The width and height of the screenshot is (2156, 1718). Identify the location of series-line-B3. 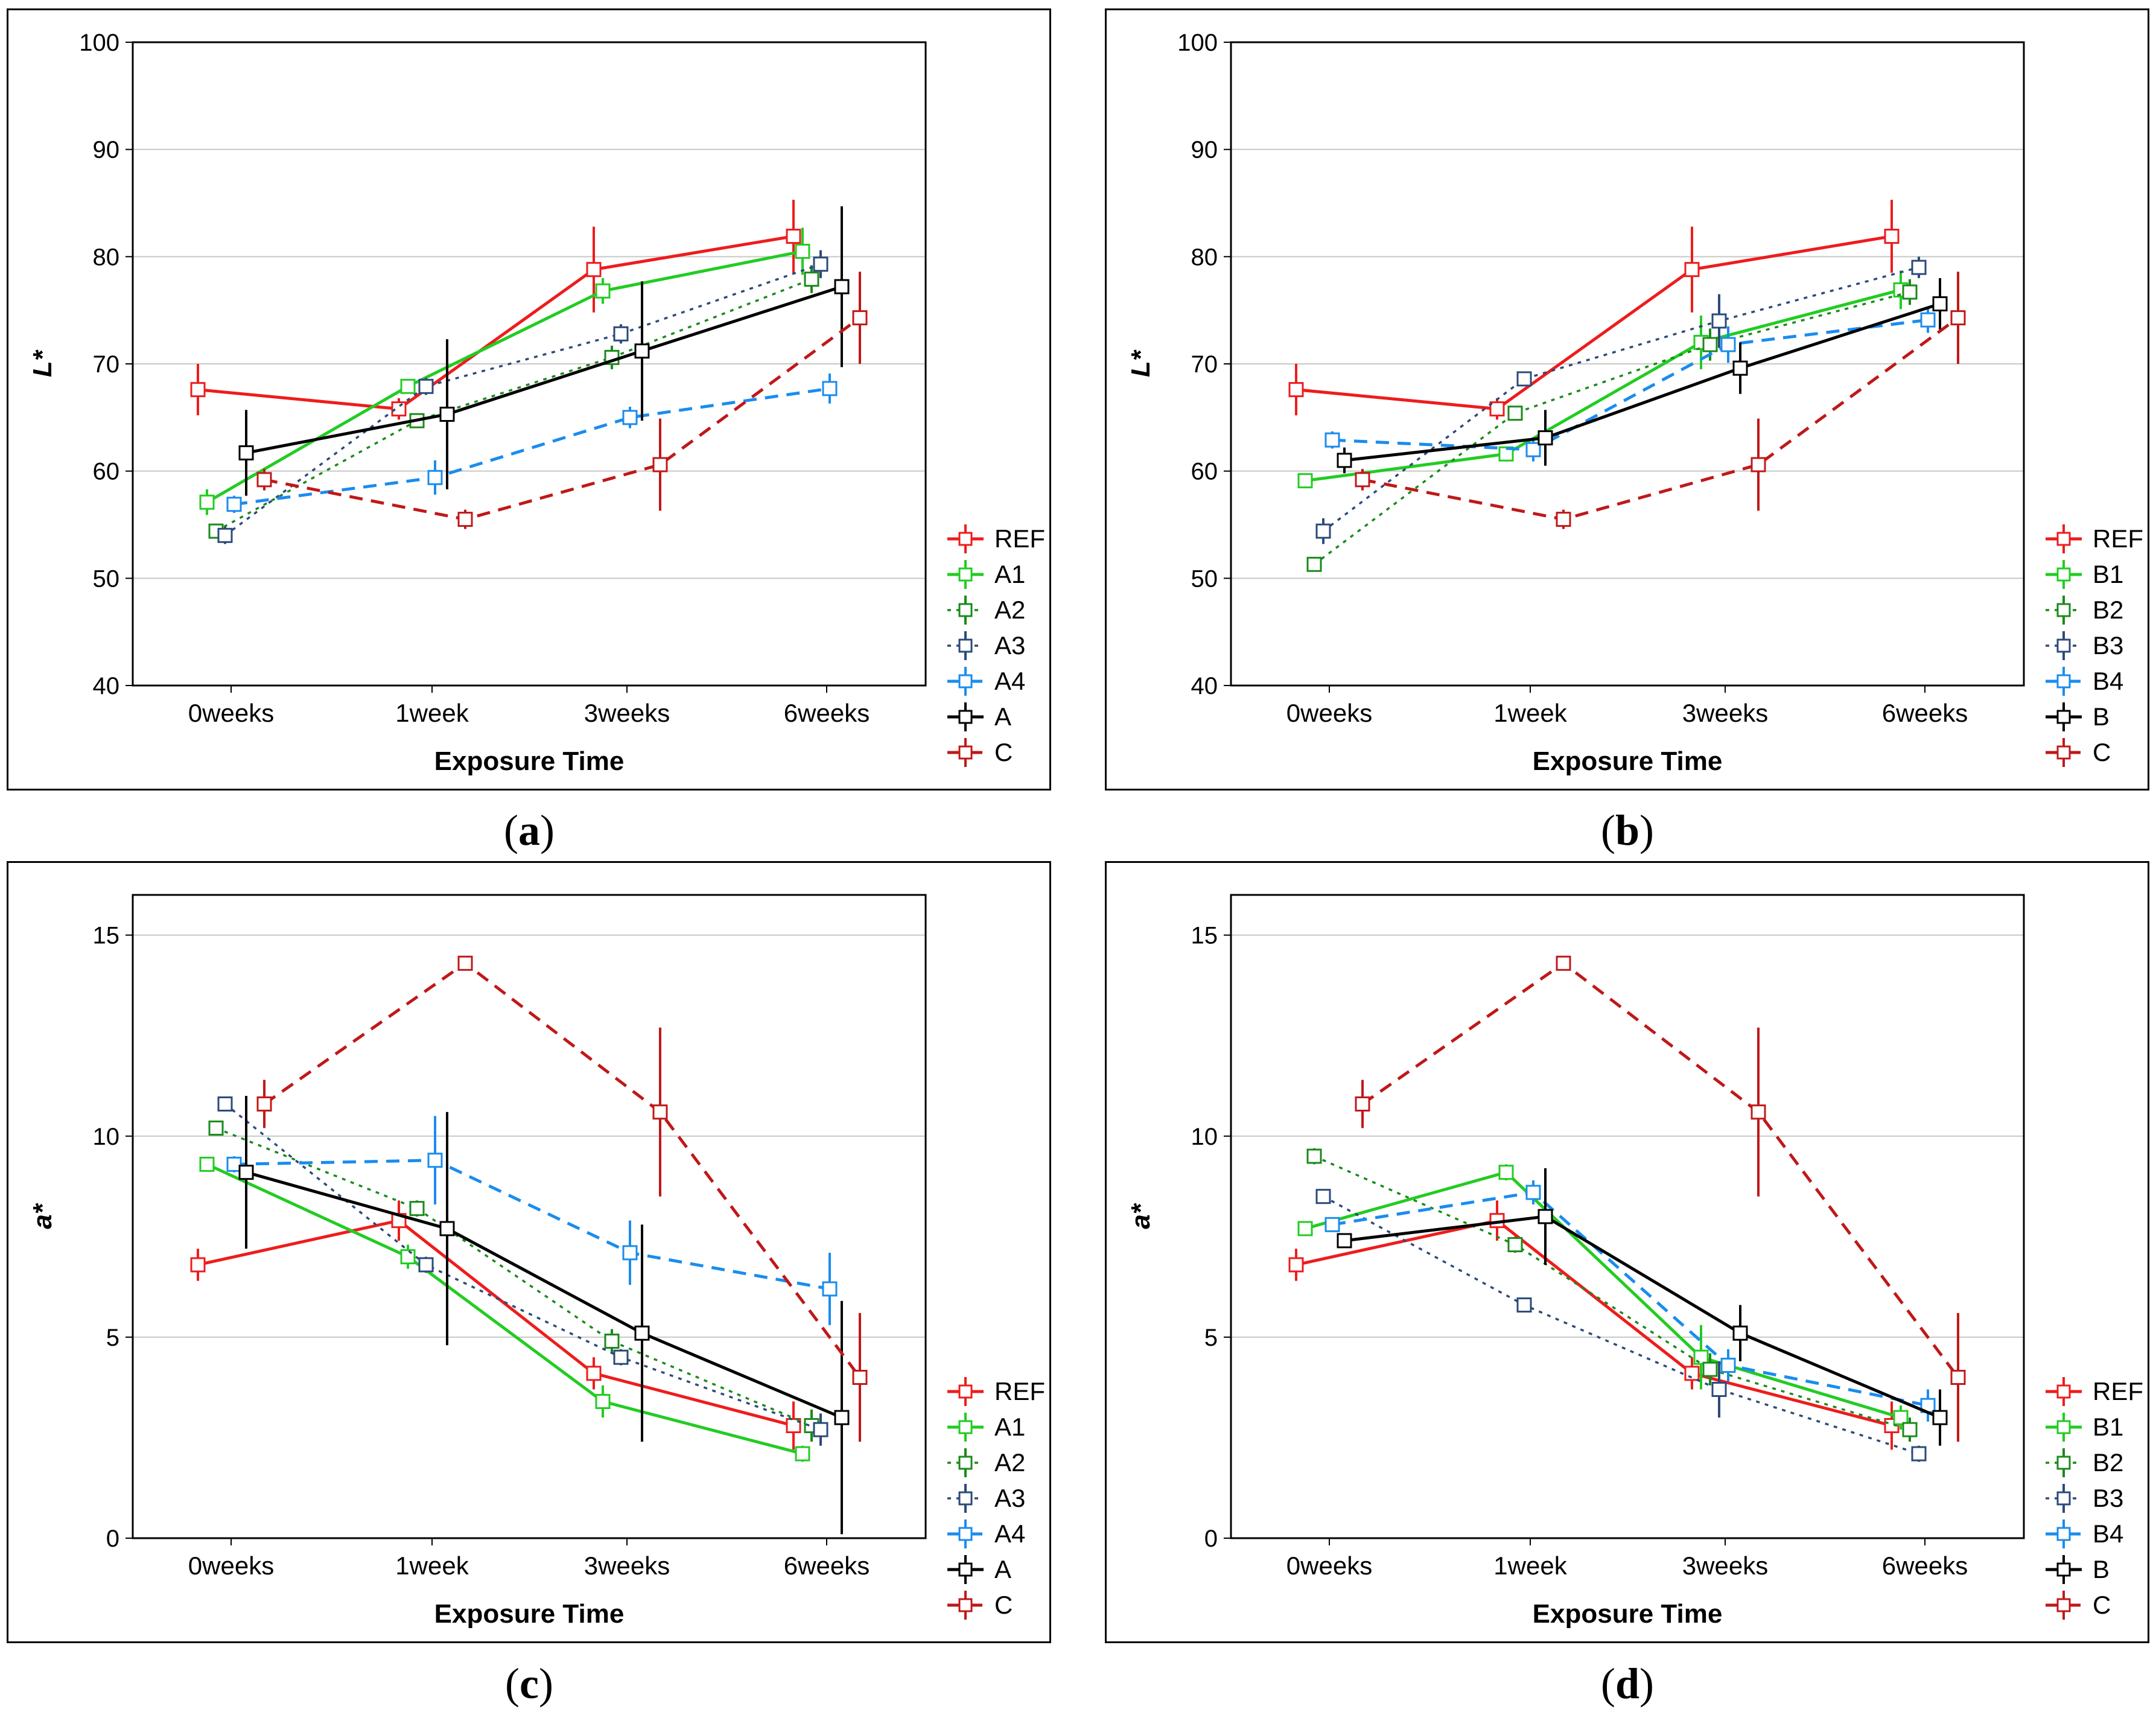
(1620, 399).